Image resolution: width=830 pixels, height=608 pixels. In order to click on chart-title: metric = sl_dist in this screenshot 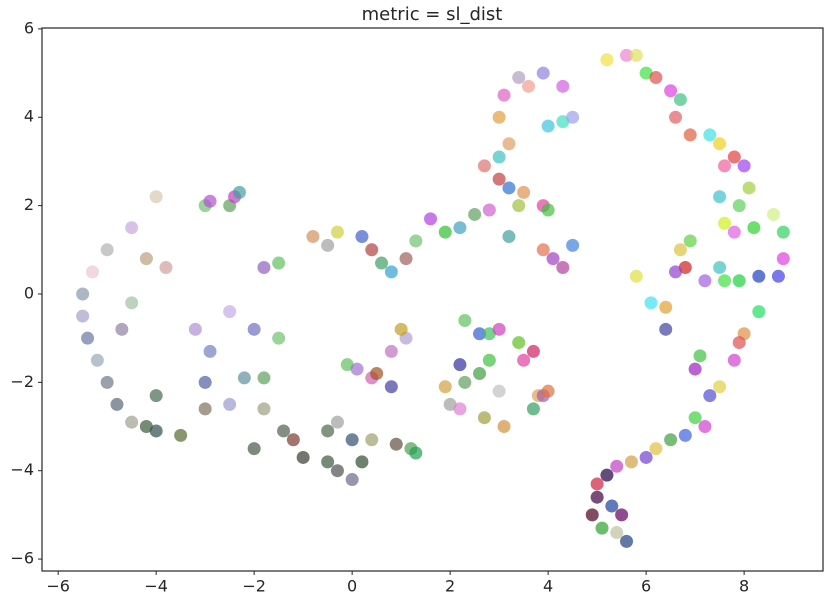, I will do `click(432, 14)`.